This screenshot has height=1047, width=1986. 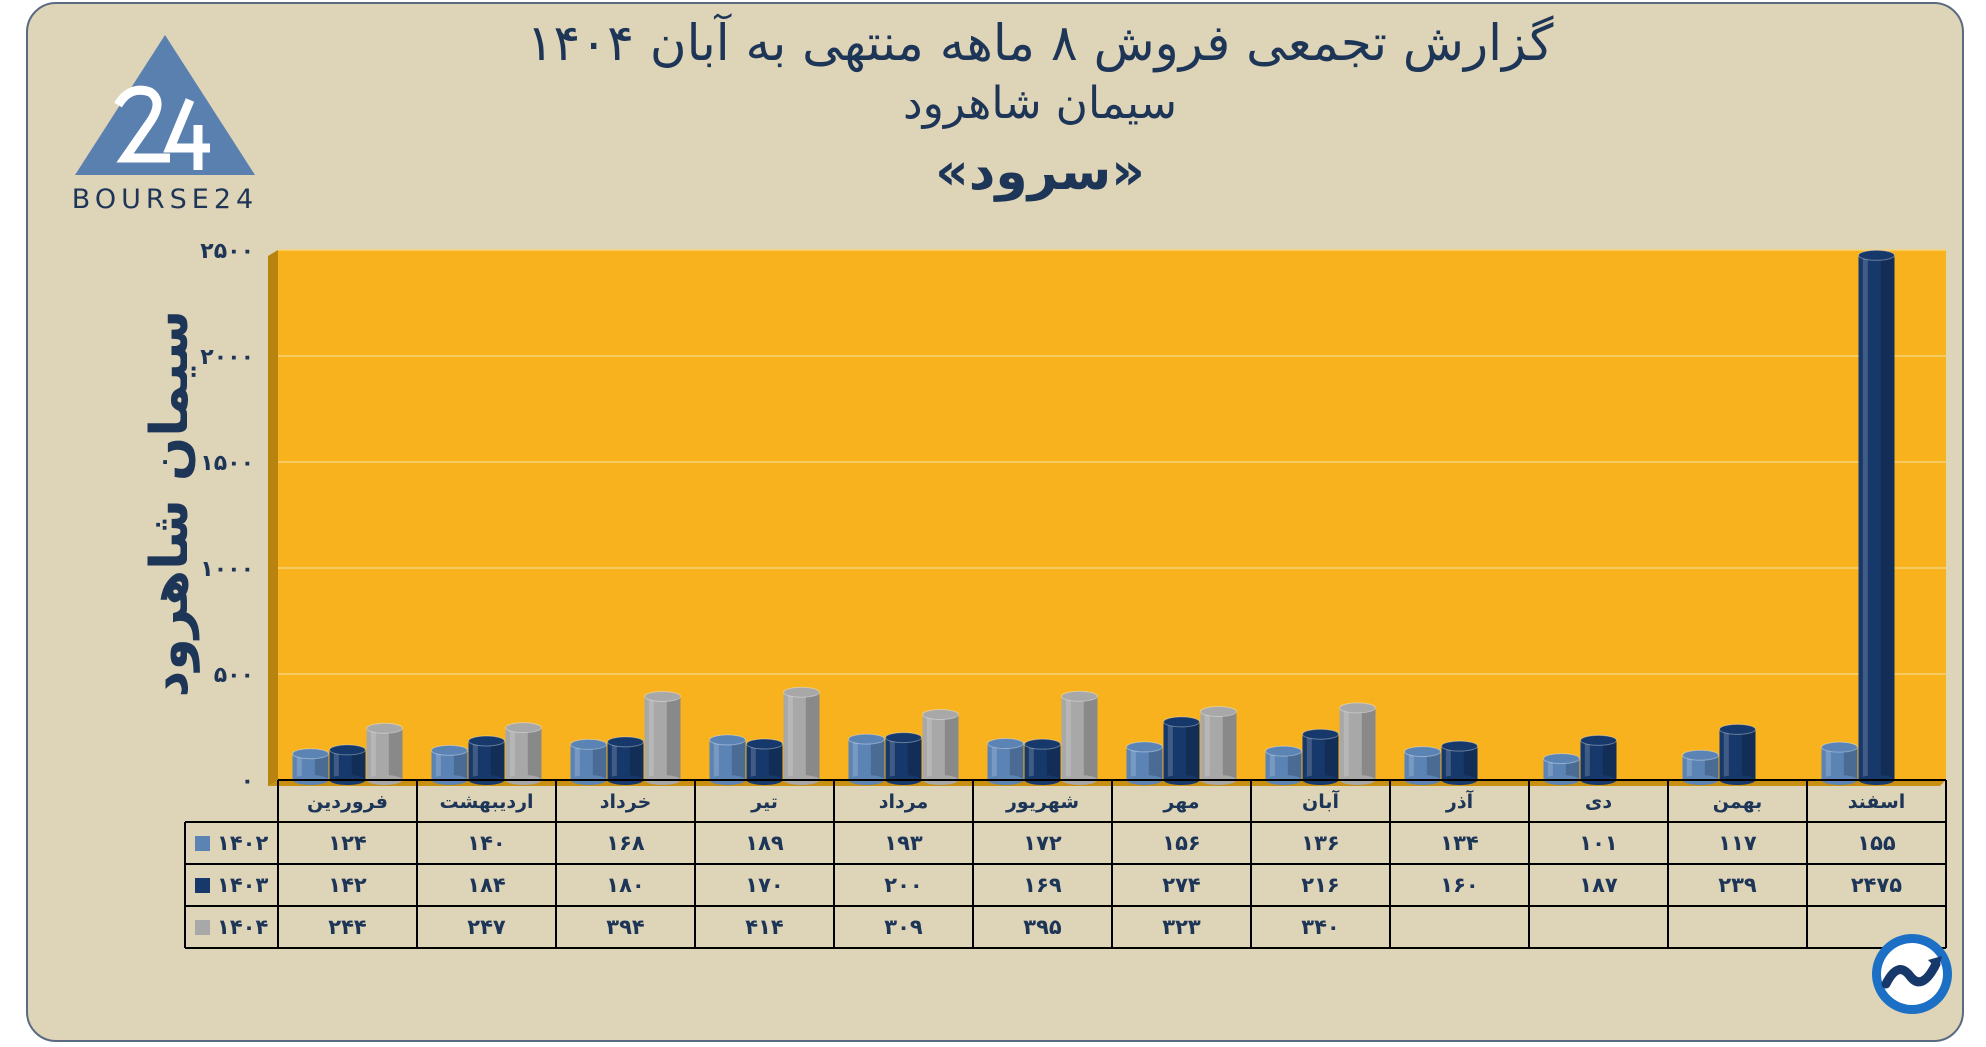 I want to click on plot-side-wall, so click(x=273, y=518).